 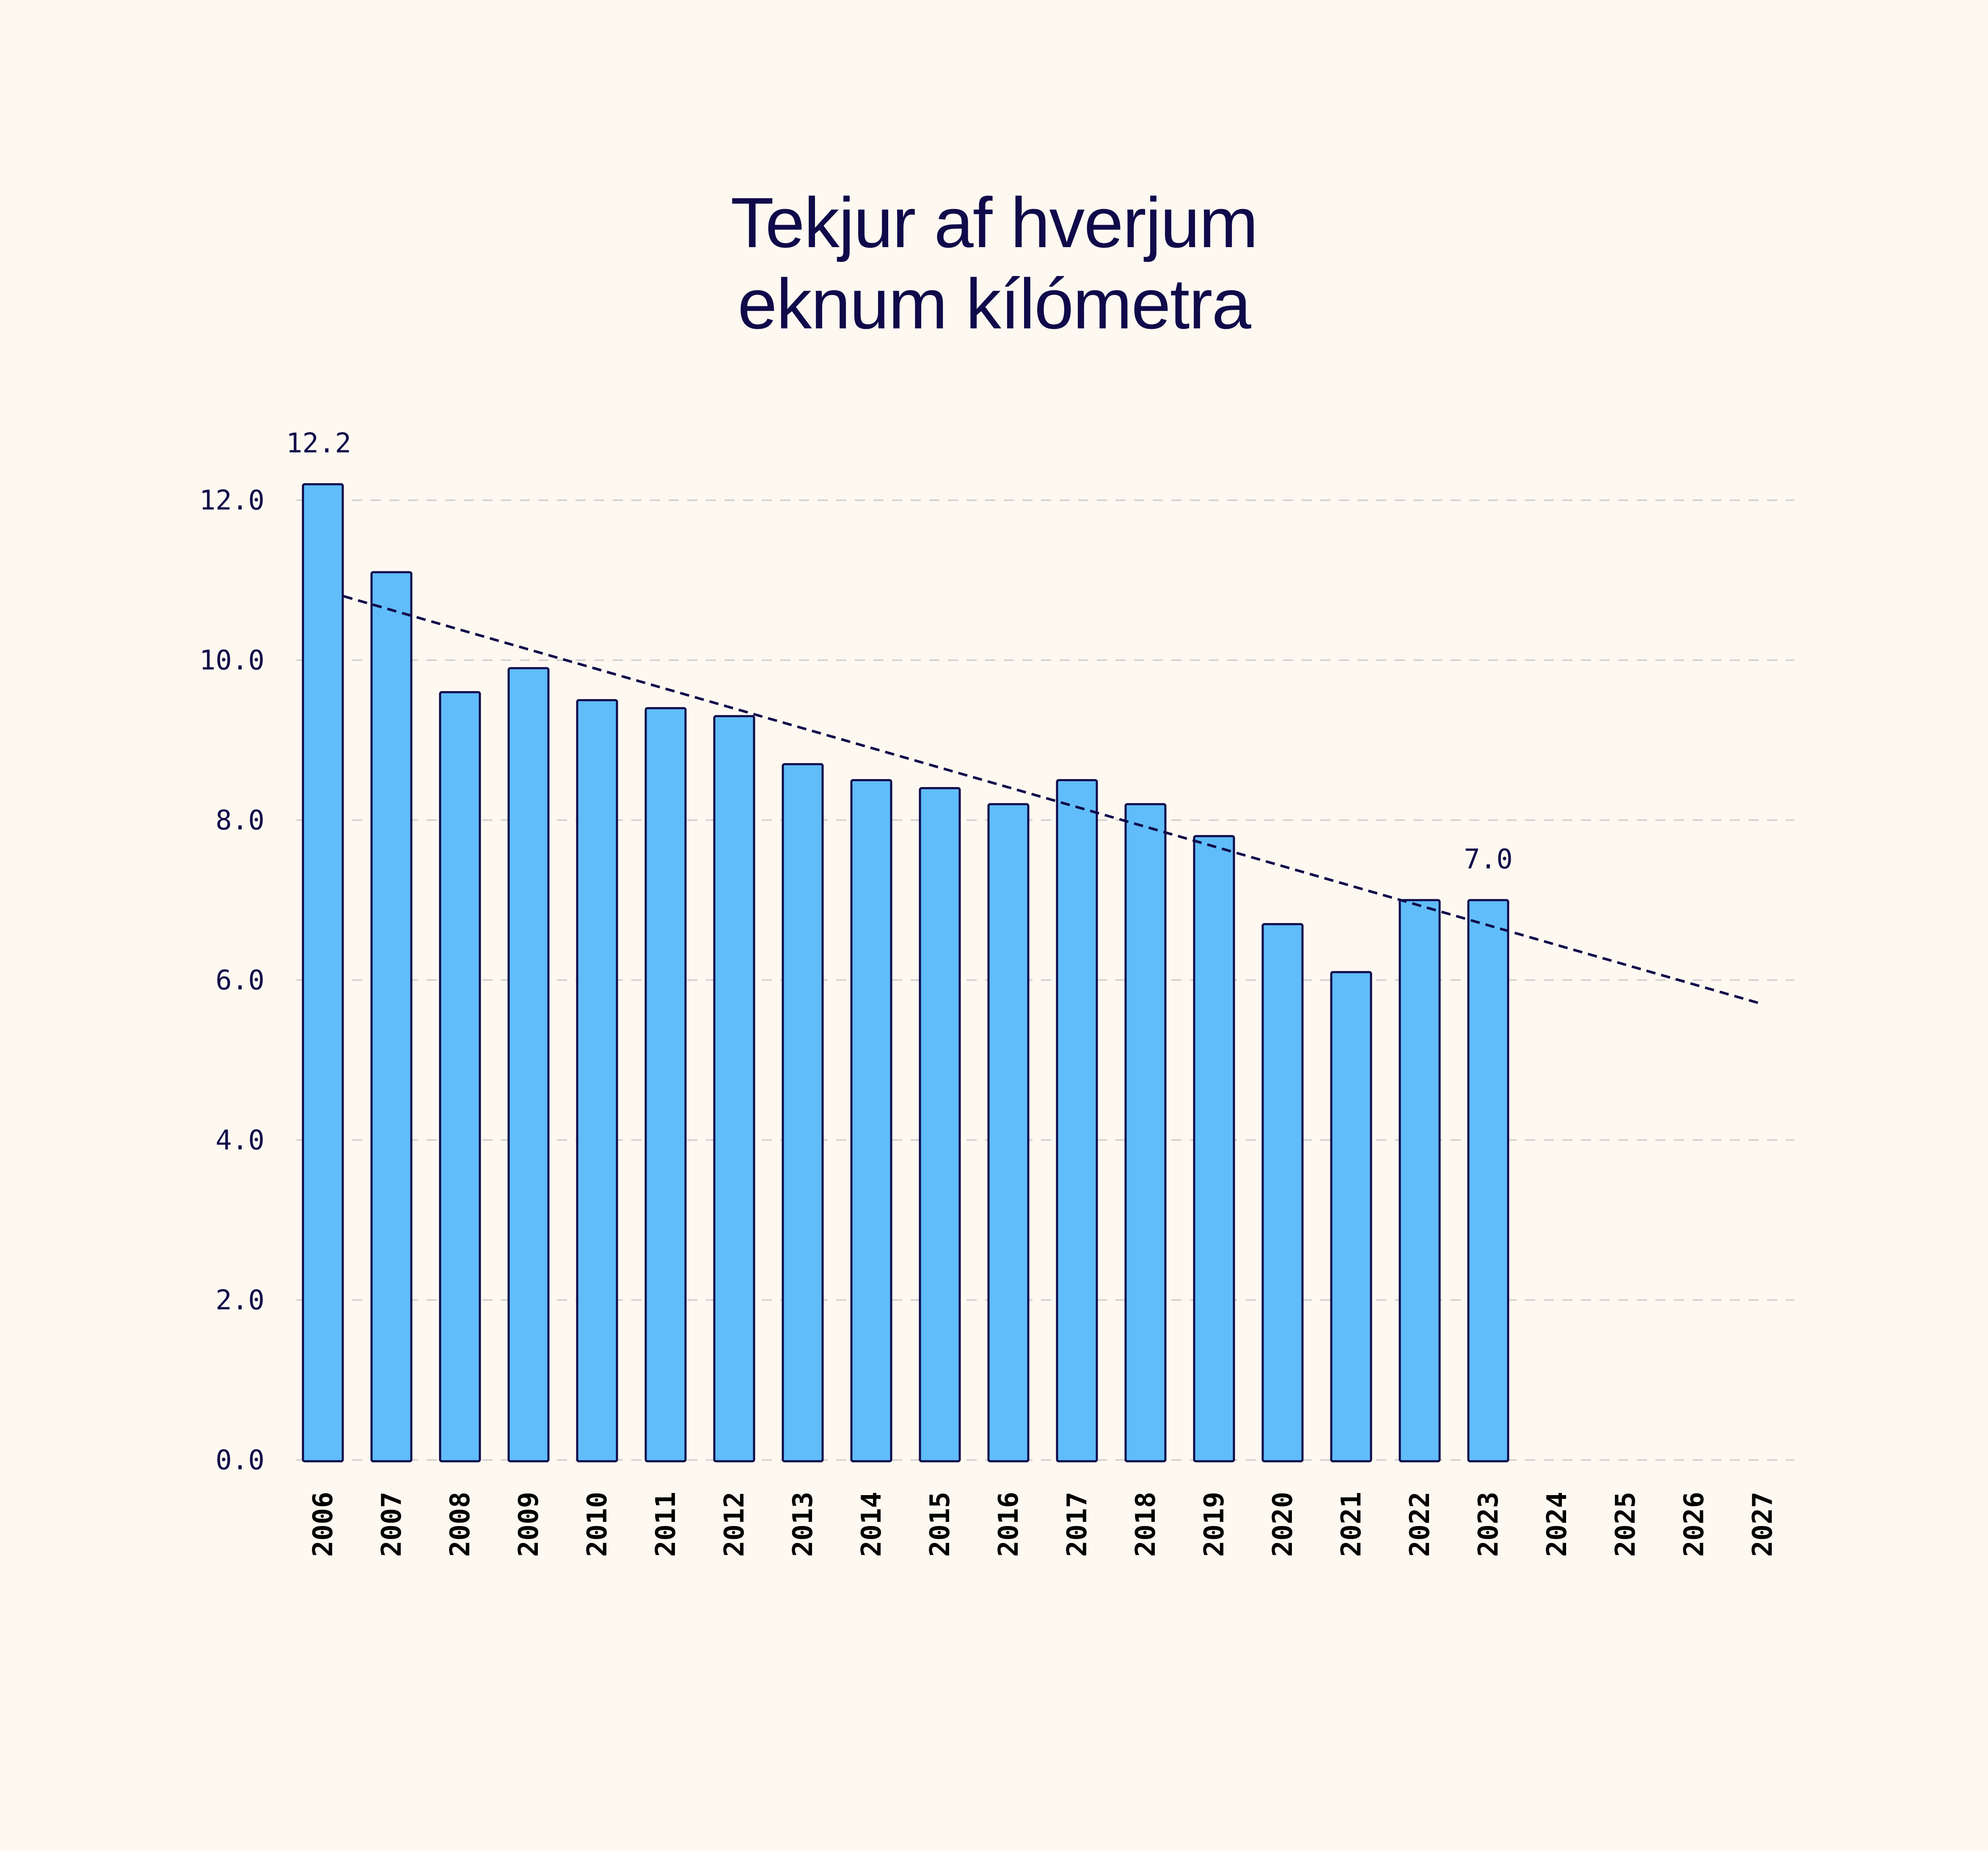 I want to click on x-tick-label: 2011, so click(x=666, y=1524).